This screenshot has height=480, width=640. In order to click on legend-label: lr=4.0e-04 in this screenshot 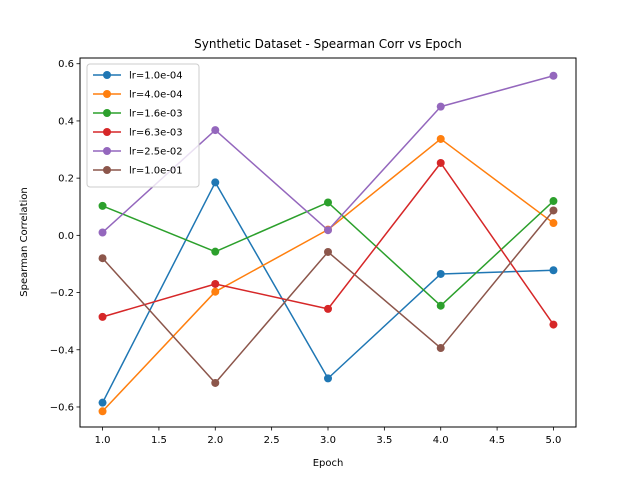, I will do `click(156, 95)`.